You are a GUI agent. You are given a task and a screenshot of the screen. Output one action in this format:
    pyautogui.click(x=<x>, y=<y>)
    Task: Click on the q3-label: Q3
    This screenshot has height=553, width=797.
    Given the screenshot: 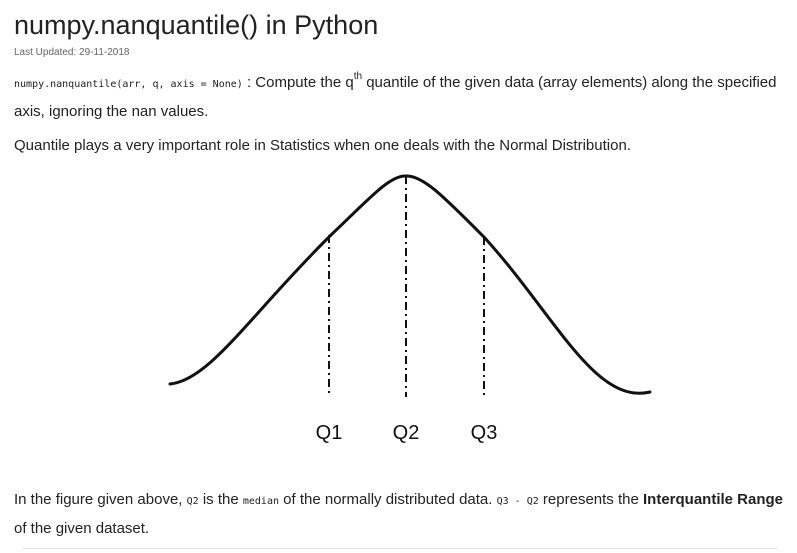 What is the action you would take?
    pyautogui.click(x=484, y=433)
    